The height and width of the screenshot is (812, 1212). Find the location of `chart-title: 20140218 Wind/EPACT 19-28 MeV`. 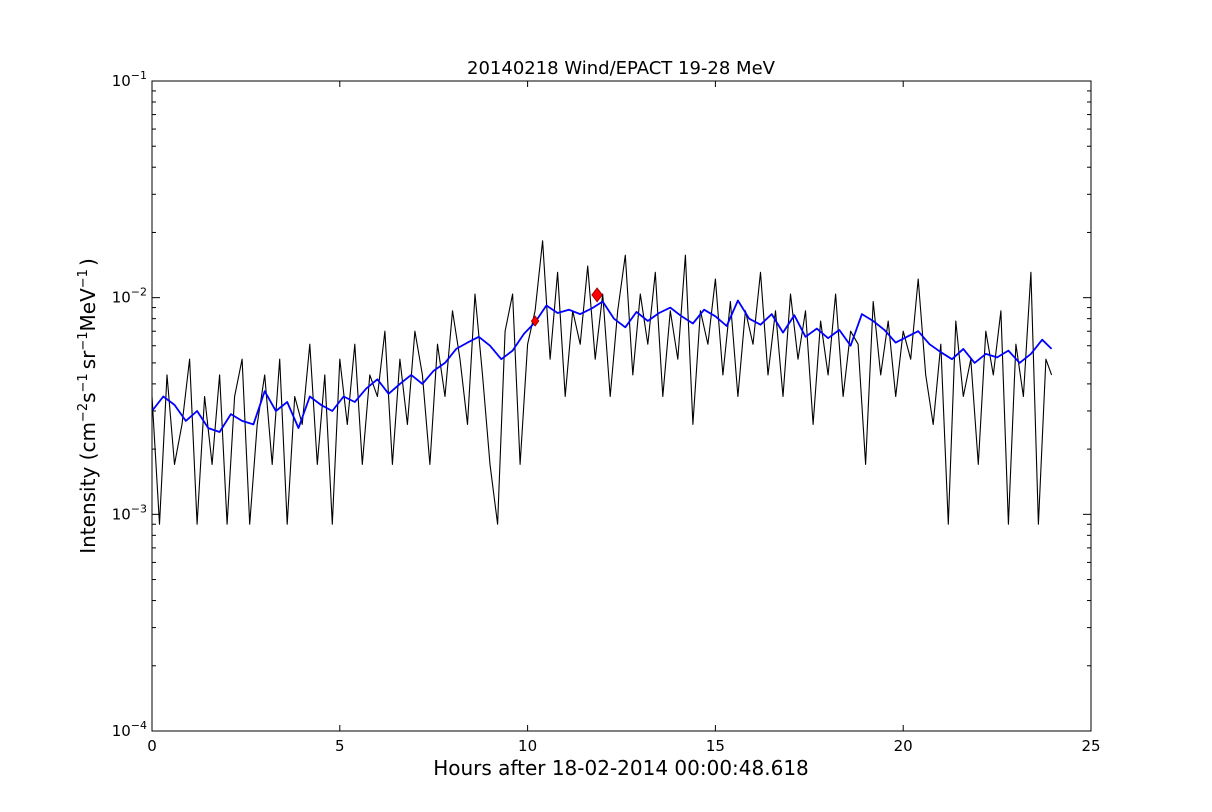

chart-title: 20140218 Wind/EPACT 19-28 MeV is located at coordinates (621, 68).